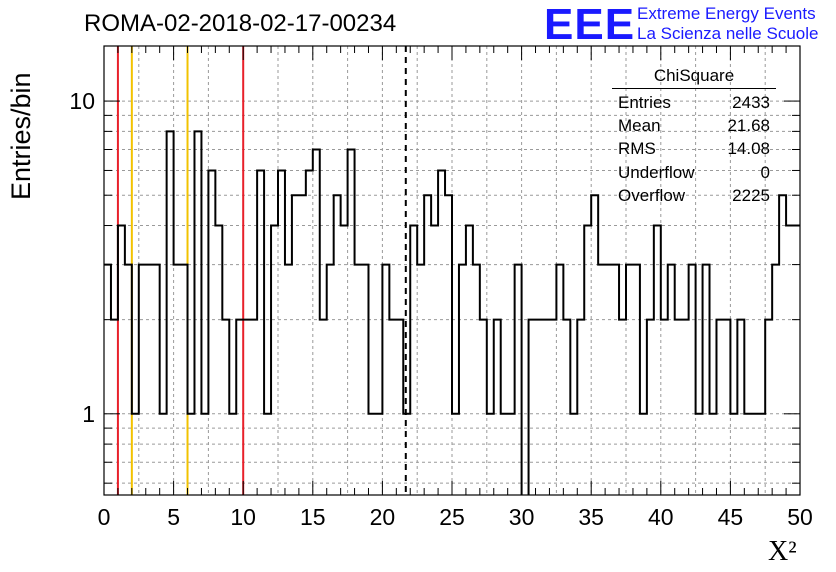  Describe the element at coordinates (661, 517) in the screenshot. I see `x-tick-label: 40` at that location.